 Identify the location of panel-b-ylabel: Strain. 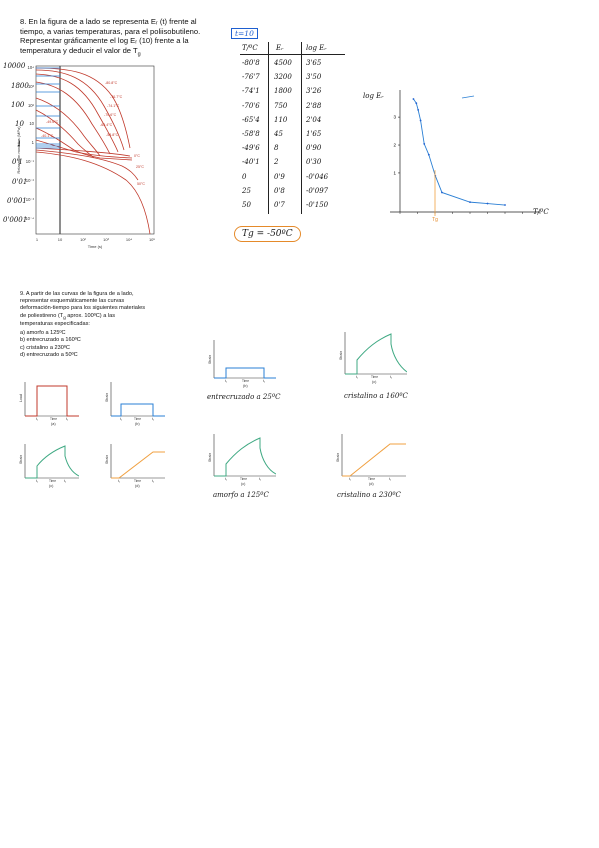
(107, 397).